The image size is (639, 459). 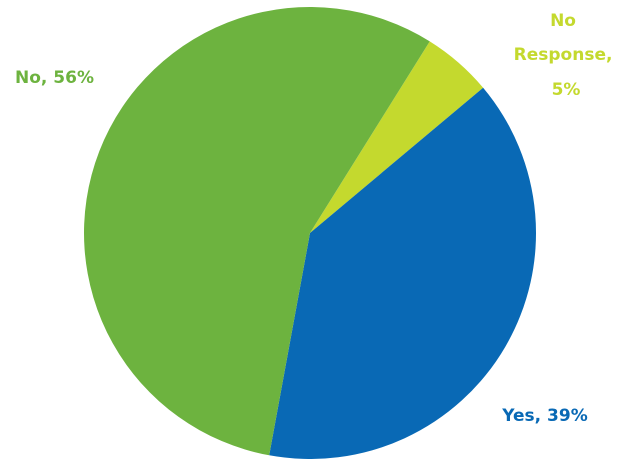 I want to click on pie-slice-no-response, so click(x=397, y=137).